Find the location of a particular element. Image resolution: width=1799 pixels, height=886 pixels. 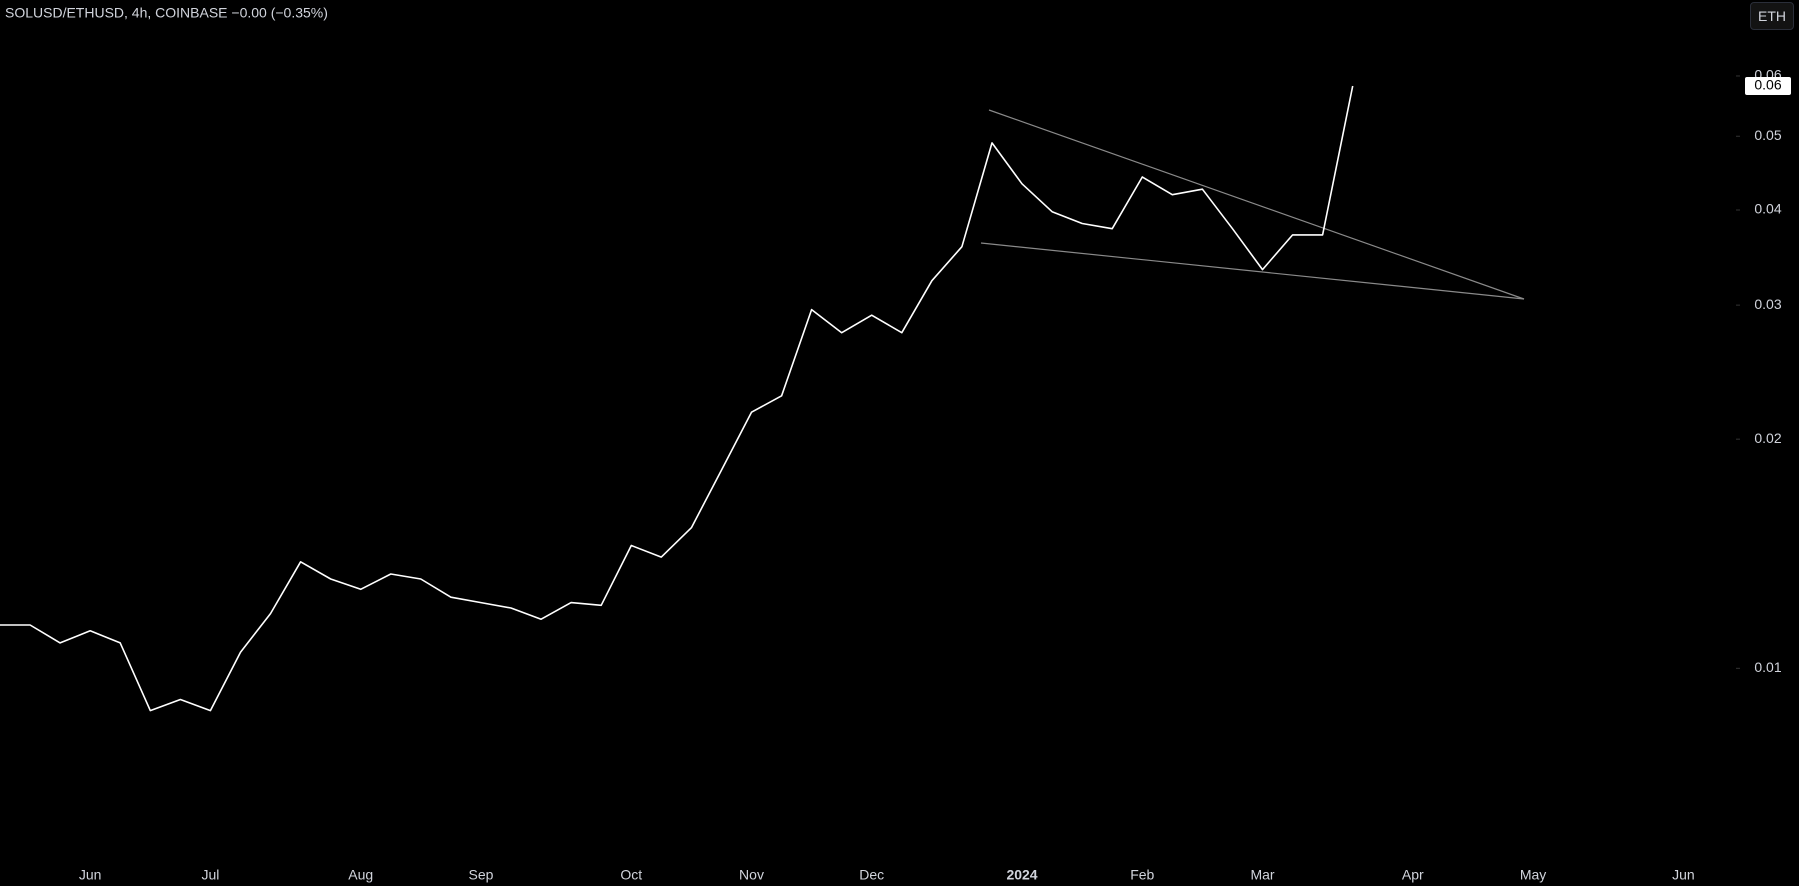

y-tick-label: 0.05 is located at coordinates (1767, 135).